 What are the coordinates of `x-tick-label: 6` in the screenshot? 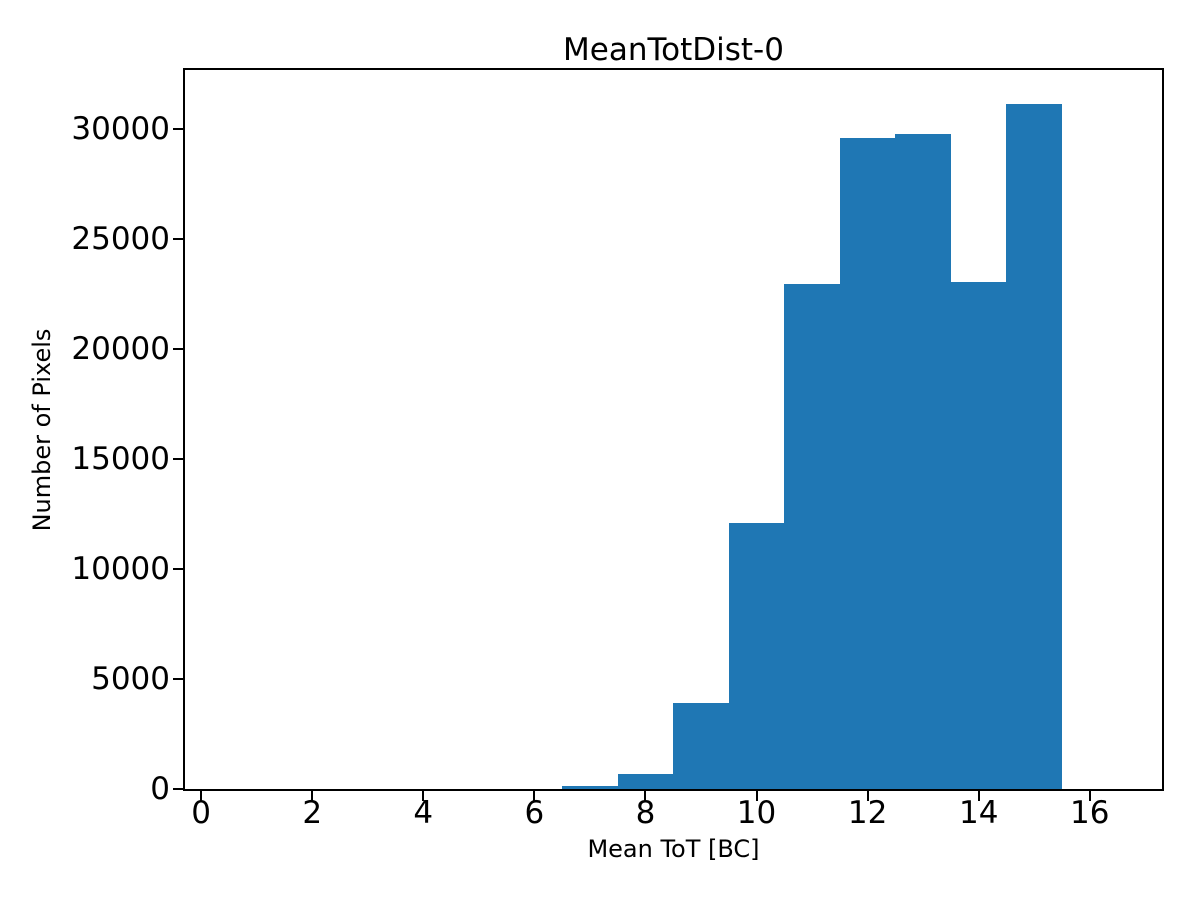 It's located at (534, 813).